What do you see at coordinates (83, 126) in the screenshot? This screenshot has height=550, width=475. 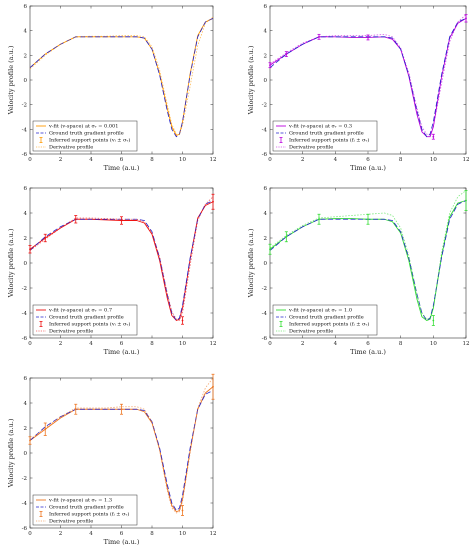 I see `legend-entry-1: v-fit (v-space) at σᵣ = 0.001` at bounding box center [83, 126].